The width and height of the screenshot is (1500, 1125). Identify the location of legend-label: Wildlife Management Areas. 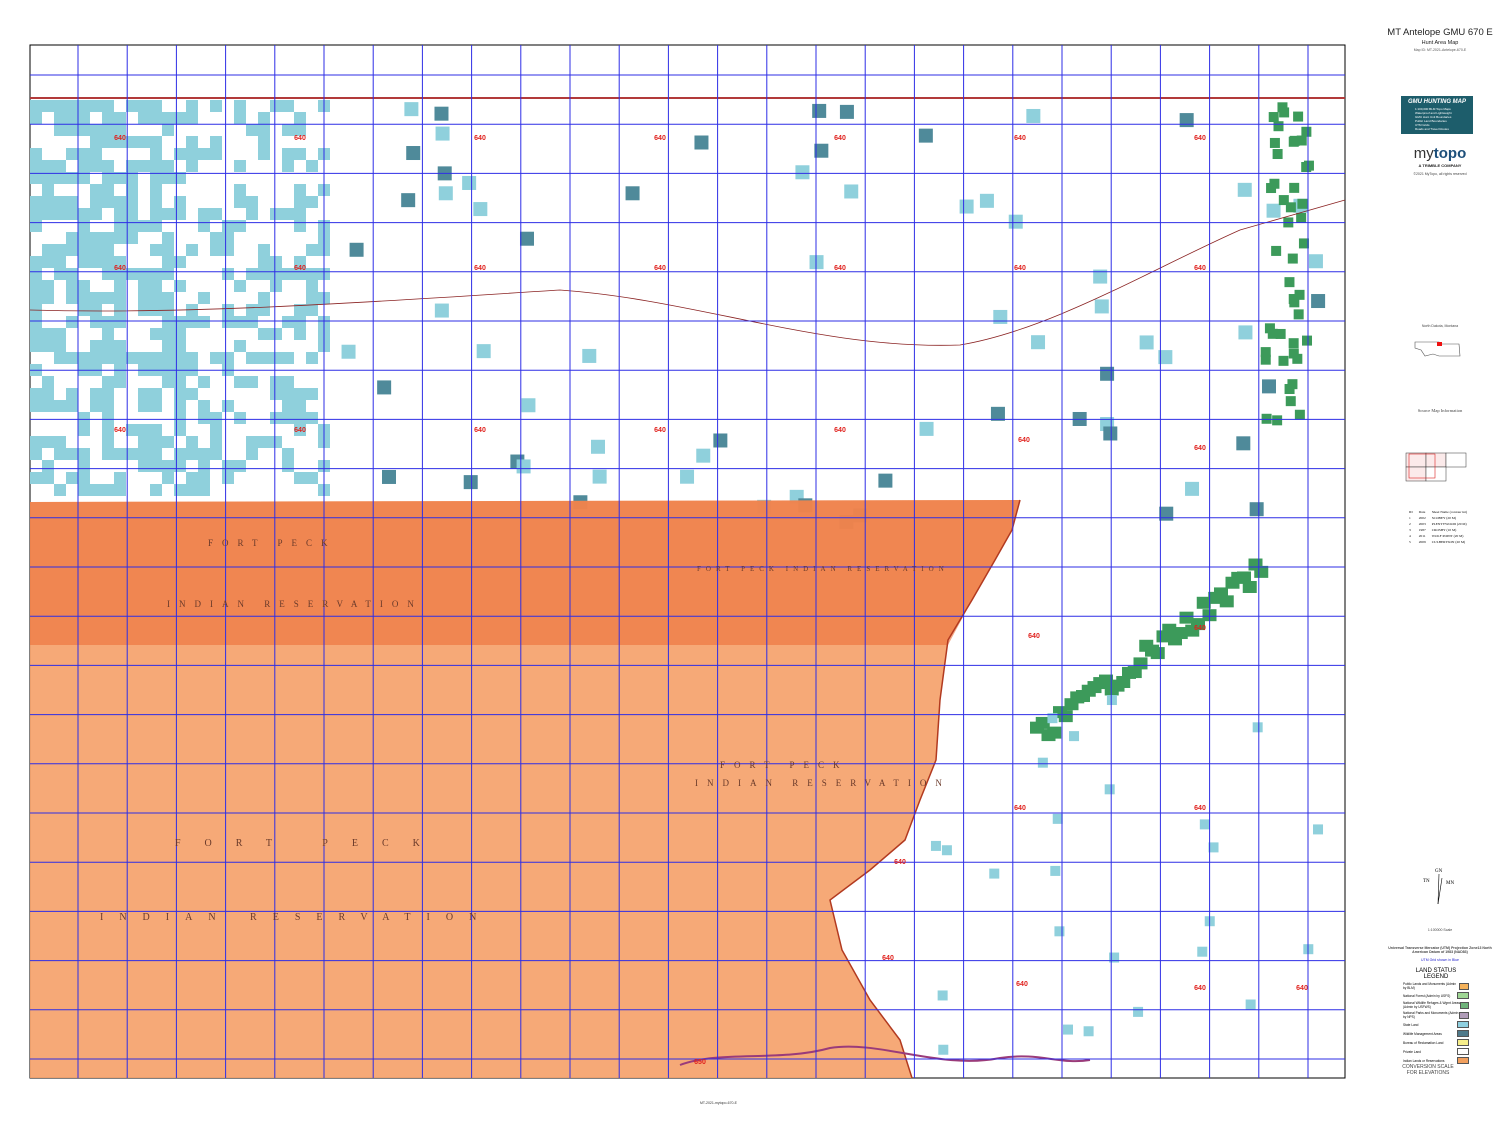
(1422, 1033).